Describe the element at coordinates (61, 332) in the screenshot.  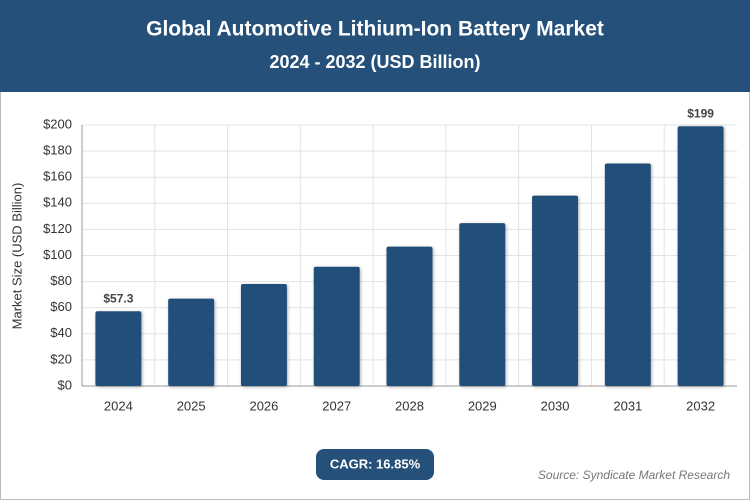
I see `y-tick-label: $40` at that location.